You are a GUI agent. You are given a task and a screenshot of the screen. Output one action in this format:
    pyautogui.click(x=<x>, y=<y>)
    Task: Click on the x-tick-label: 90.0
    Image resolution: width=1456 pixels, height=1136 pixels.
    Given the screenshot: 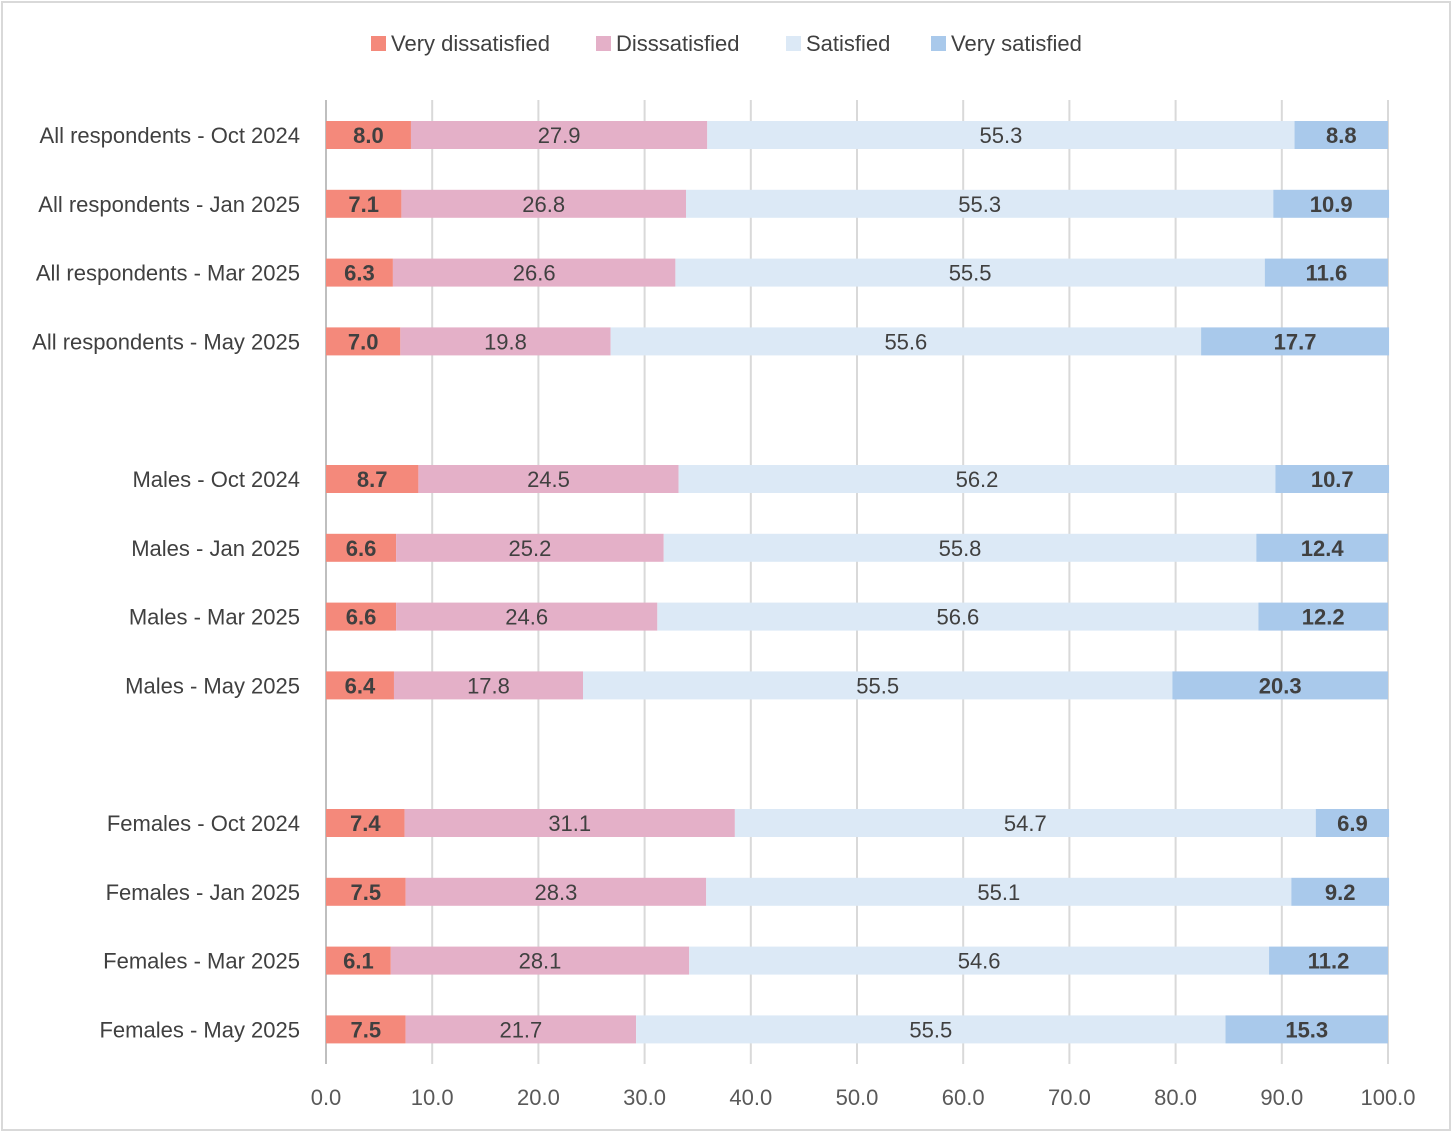 What is the action you would take?
    pyautogui.click(x=1281, y=1097)
    